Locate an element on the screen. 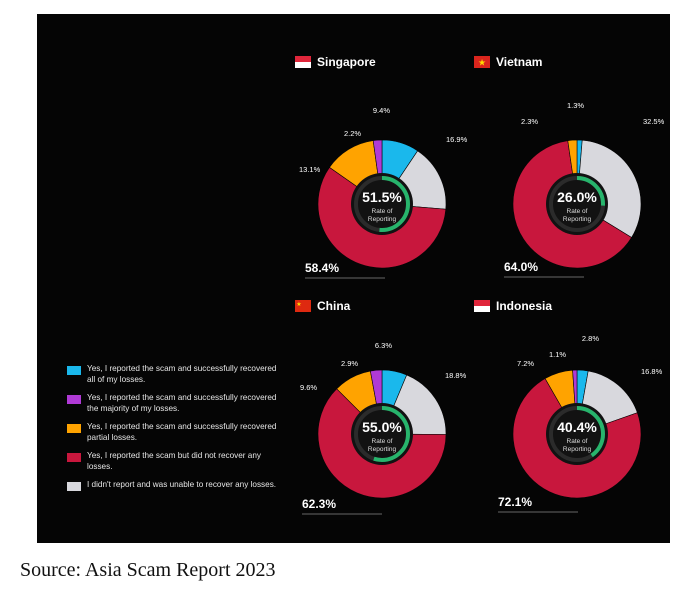  vietnam-flag-icon: ★ is located at coordinates (482, 62).